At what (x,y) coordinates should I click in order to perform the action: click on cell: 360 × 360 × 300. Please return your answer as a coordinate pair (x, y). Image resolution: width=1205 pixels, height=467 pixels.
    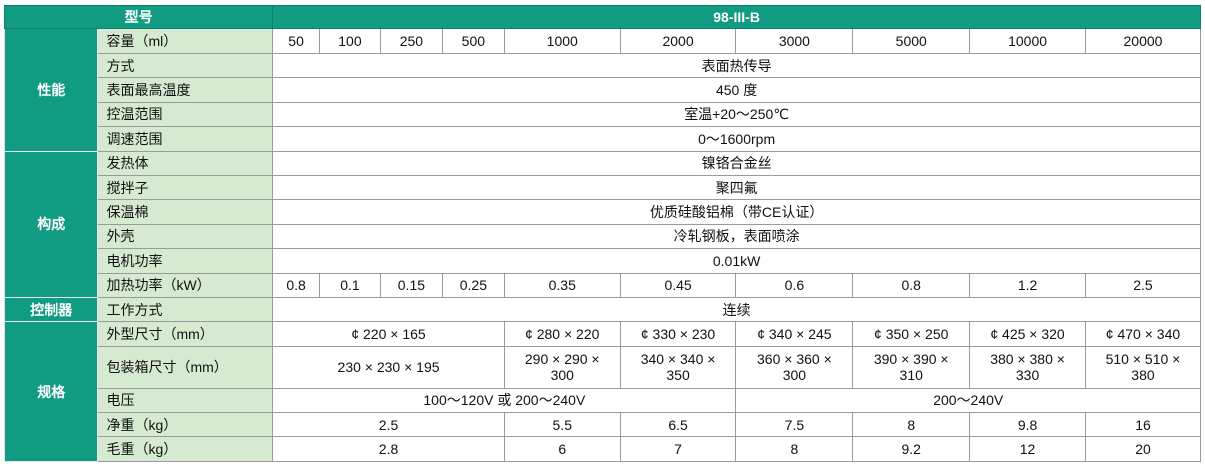
    Looking at the image, I should click on (794, 367).